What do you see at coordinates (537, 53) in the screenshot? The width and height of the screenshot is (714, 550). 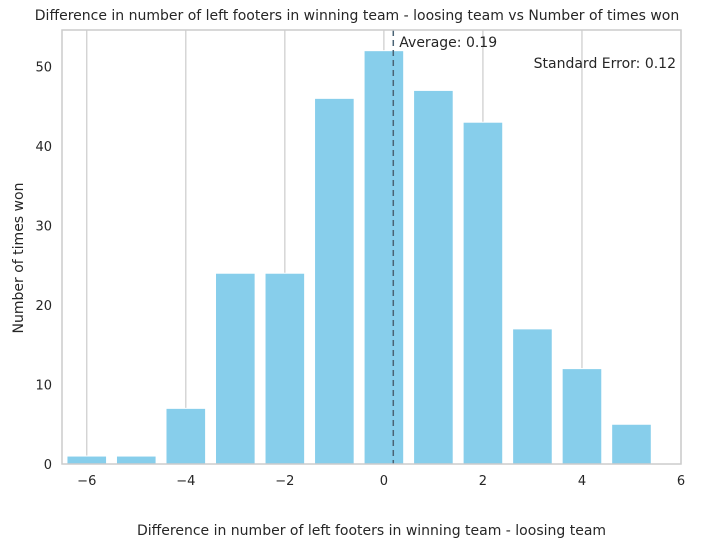 I see `annotations: Average: 0.19 Standard Error: 0.12` at bounding box center [537, 53].